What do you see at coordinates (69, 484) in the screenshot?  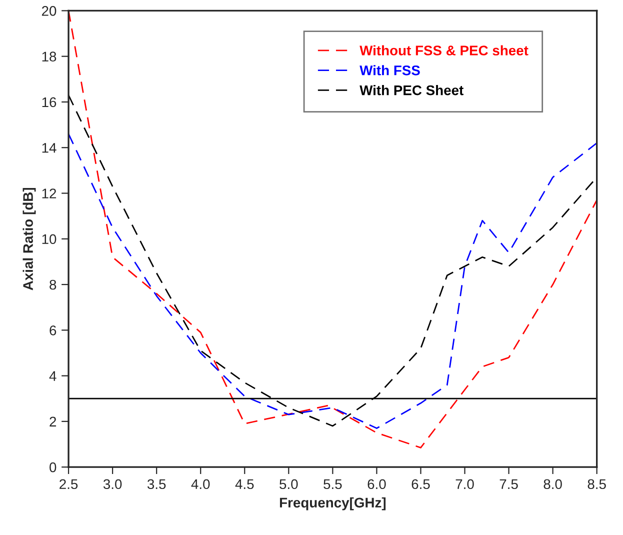 I see `x-tick-label: 2.5` at bounding box center [69, 484].